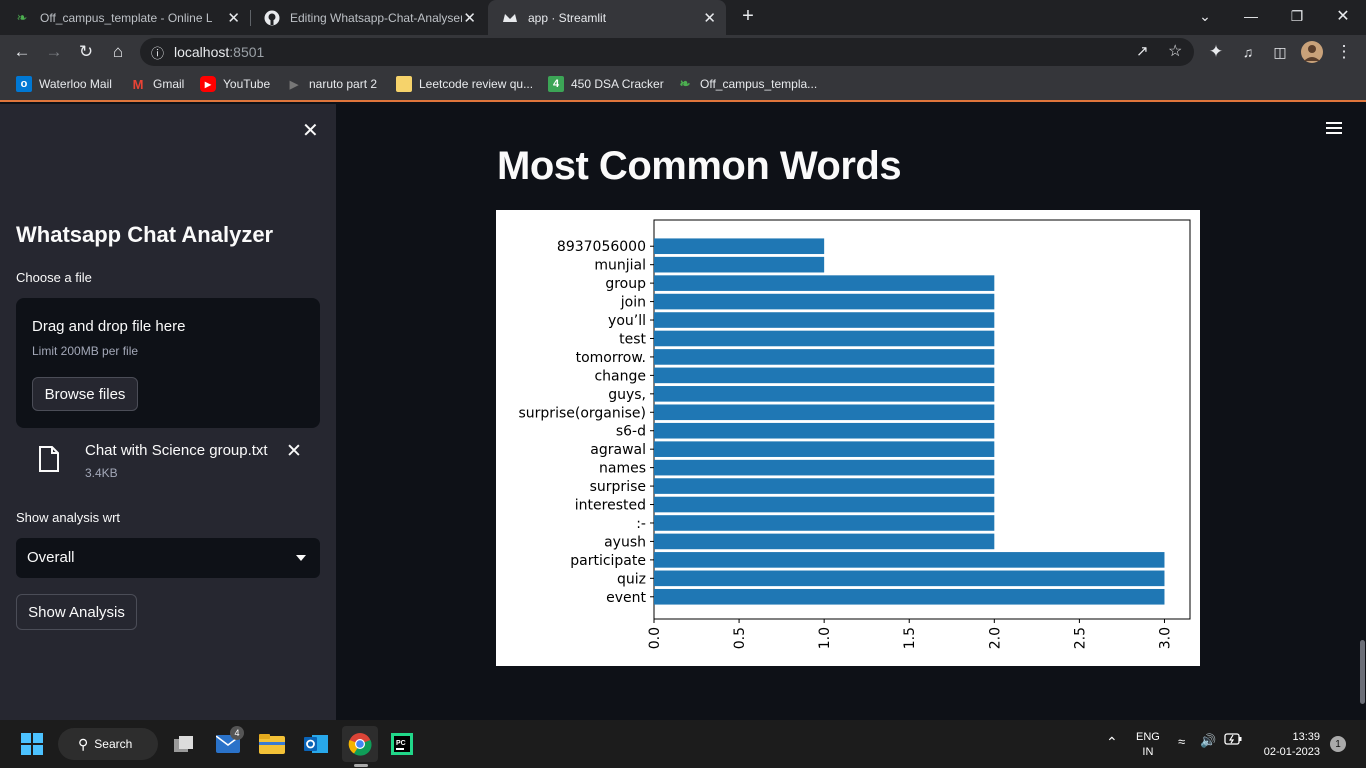  Describe the element at coordinates (608, 561) in the screenshot. I see `y-tick-label: participate` at that location.